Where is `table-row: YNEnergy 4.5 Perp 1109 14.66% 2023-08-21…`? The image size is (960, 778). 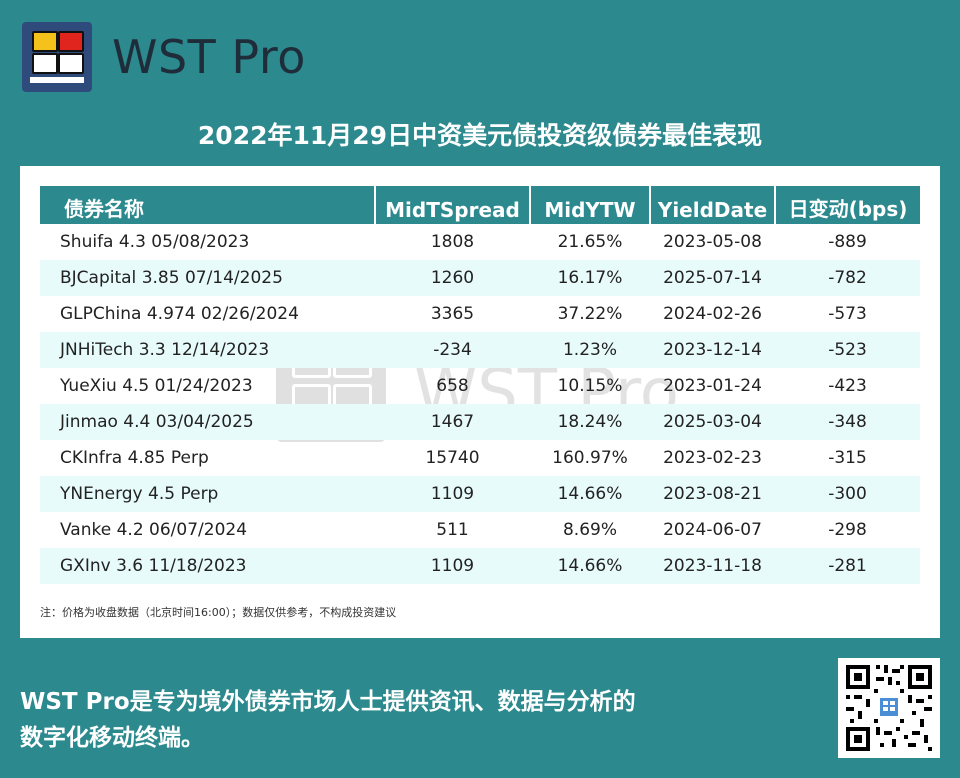
table-row: YNEnergy 4.5 Perp 1109 14.66% 2023-08-21… is located at coordinates (480, 494).